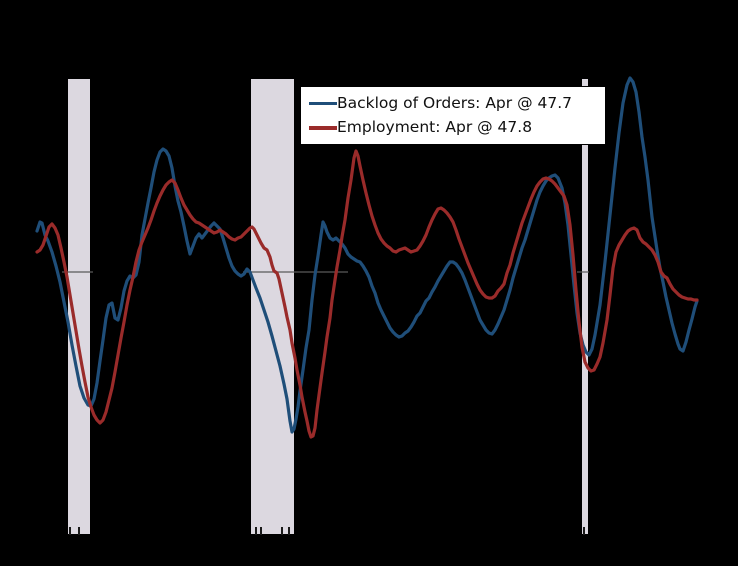 Image resolution: width=738 pixels, height=566 pixels. What do you see at coordinates (323, 128) in the screenshot?
I see `employment-line-swatch-icon` at bounding box center [323, 128].